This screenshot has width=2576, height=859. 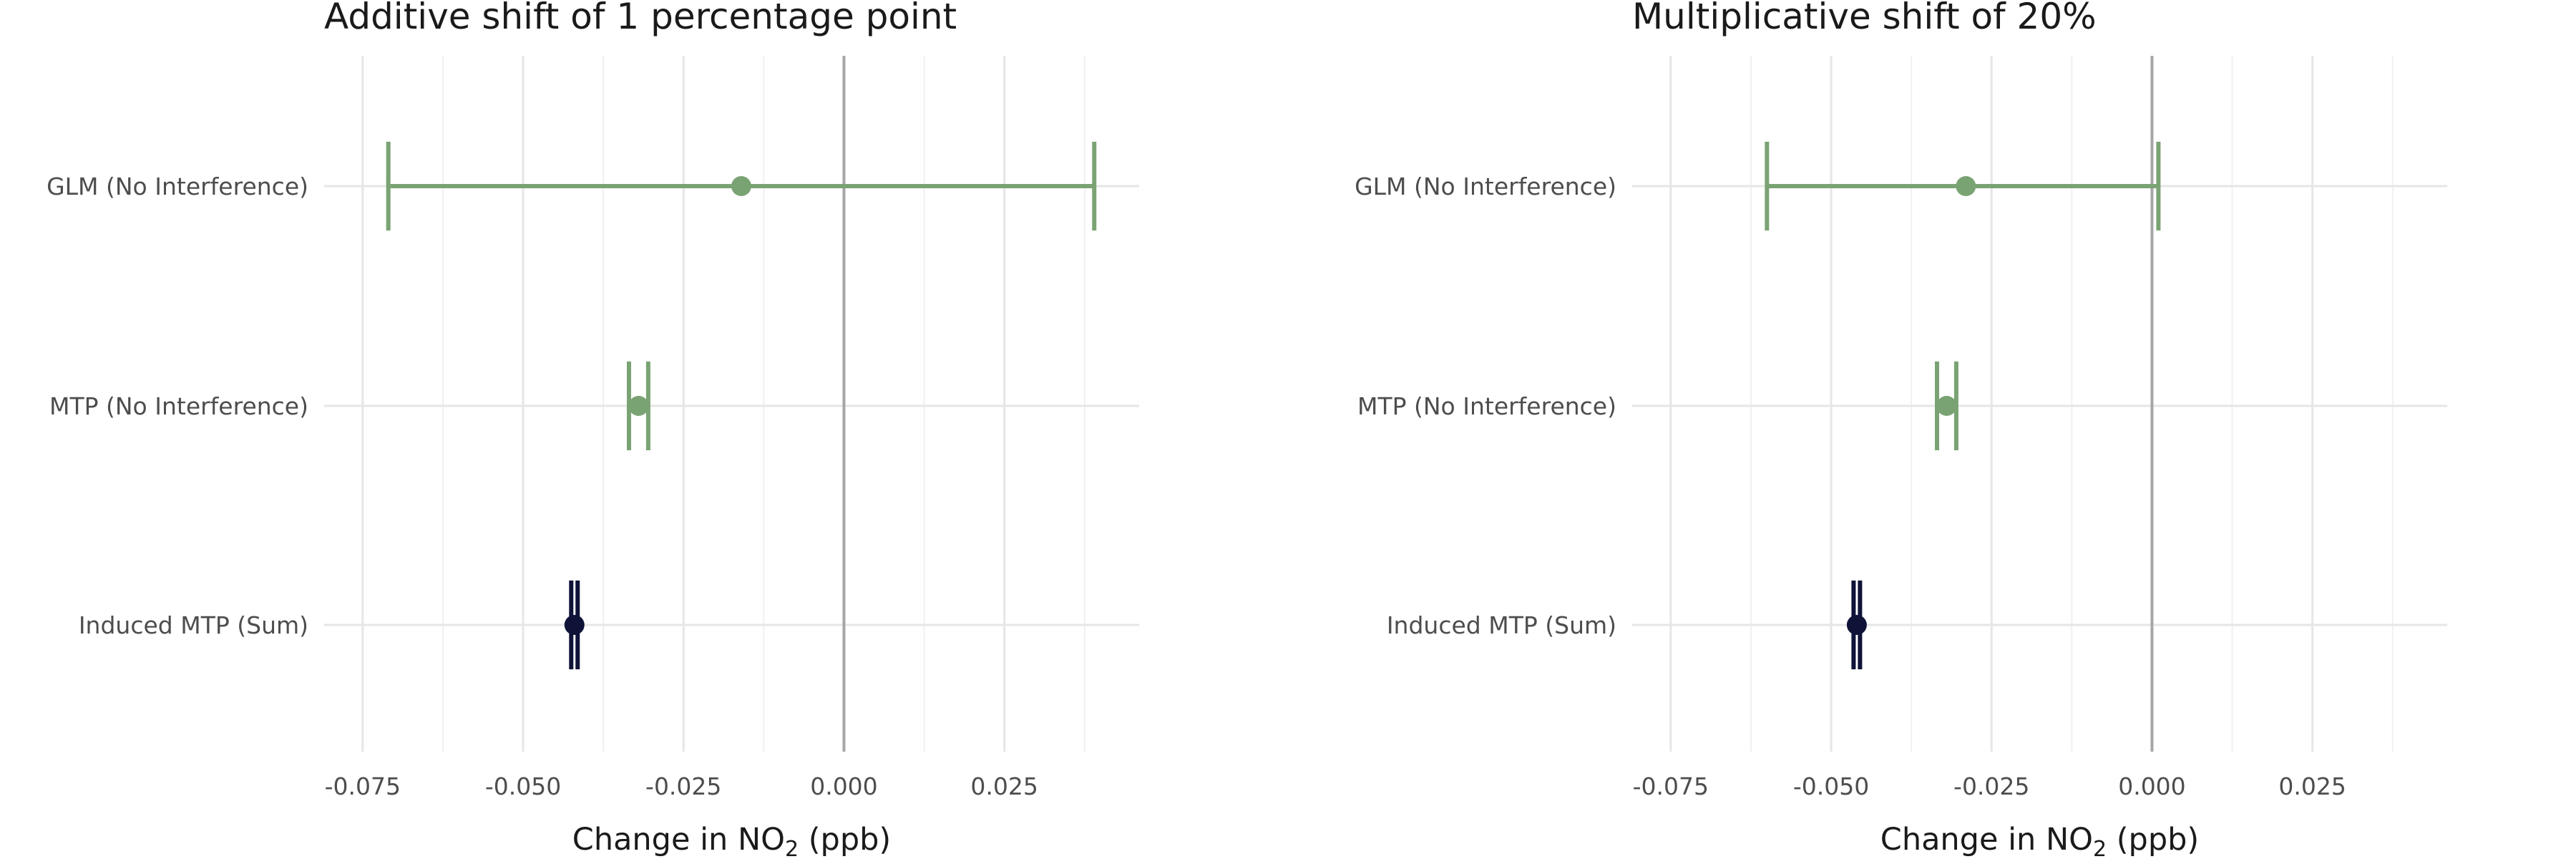 What do you see at coordinates (1864, 18) in the screenshot?
I see `panel-title: Multiplicative shift of 20%` at bounding box center [1864, 18].